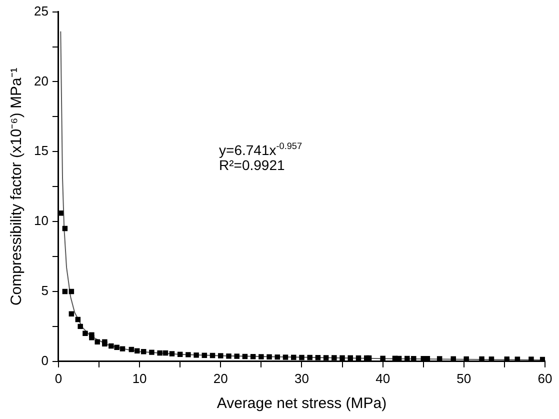 Image resolution: width=559 pixels, height=419 pixels. What do you see at coordinates (139, 378) in the screenshot?
I see `x-tick-label: 10` at bounding box center [139, 378].